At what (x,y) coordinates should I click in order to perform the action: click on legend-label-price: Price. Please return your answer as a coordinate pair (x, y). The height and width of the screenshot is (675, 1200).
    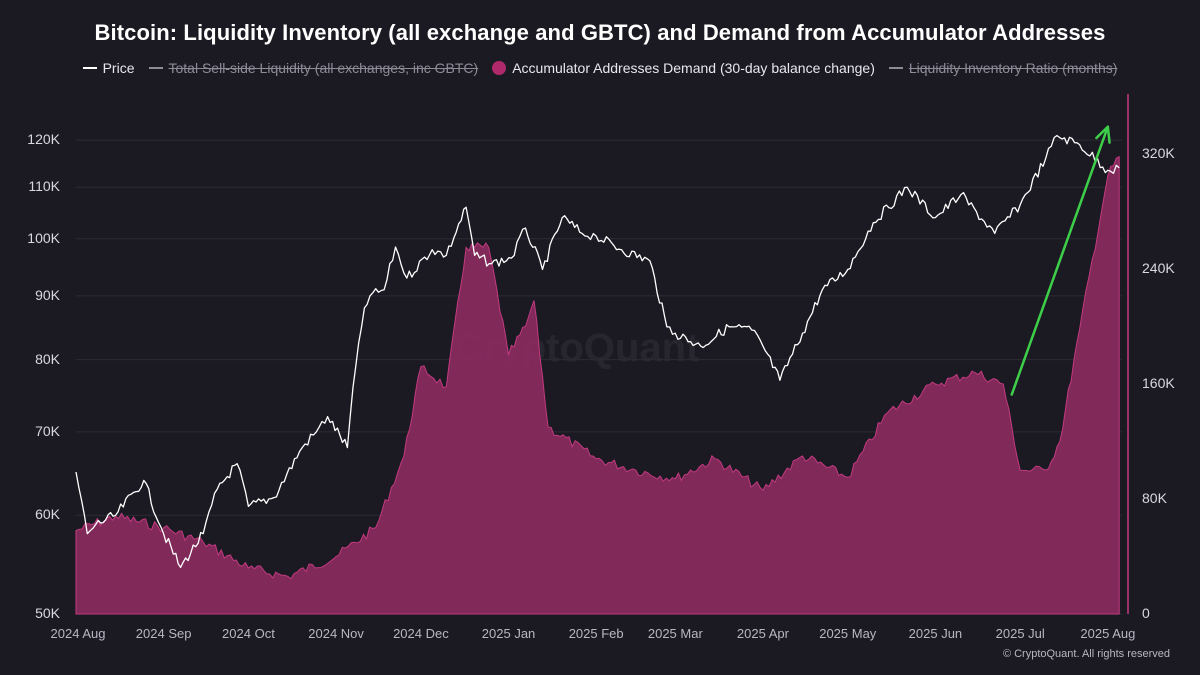
    Looking at the image, I should click on (118, 68).